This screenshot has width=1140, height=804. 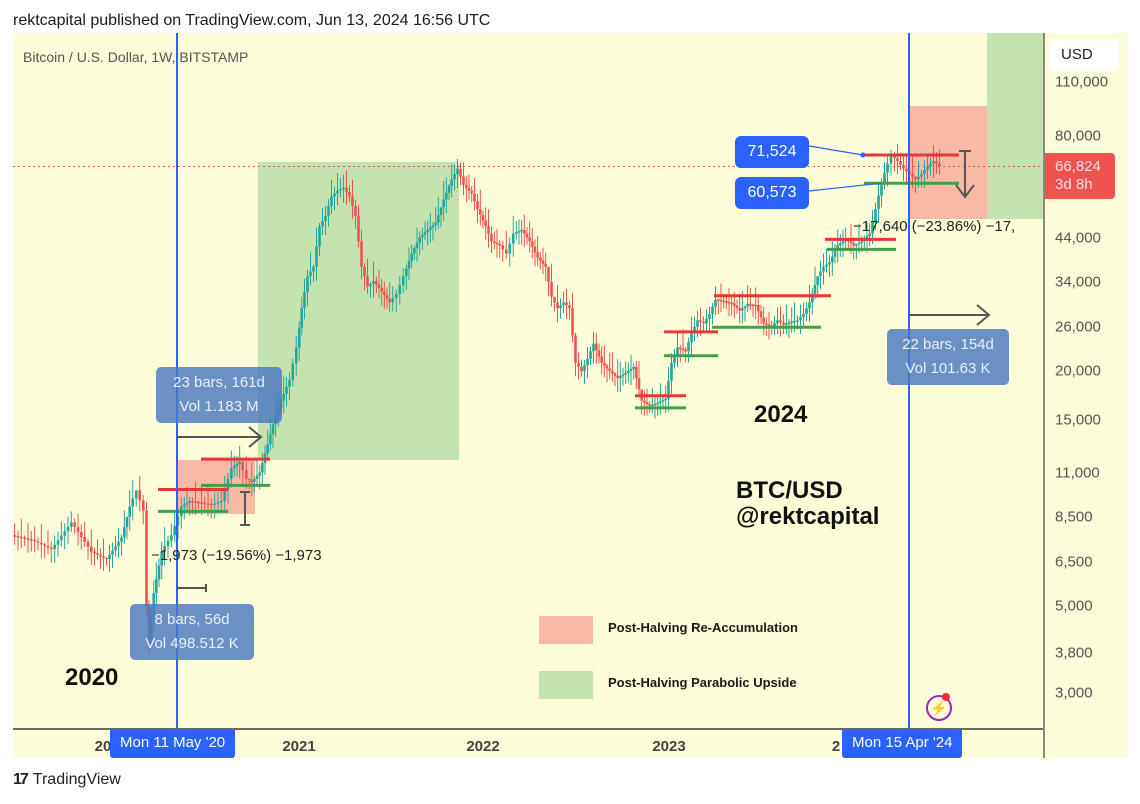 What do you see at coordinates (1078, 371) in the screenshot?
I see `price-tick: 20,000` at bounding box center [1078, 371].